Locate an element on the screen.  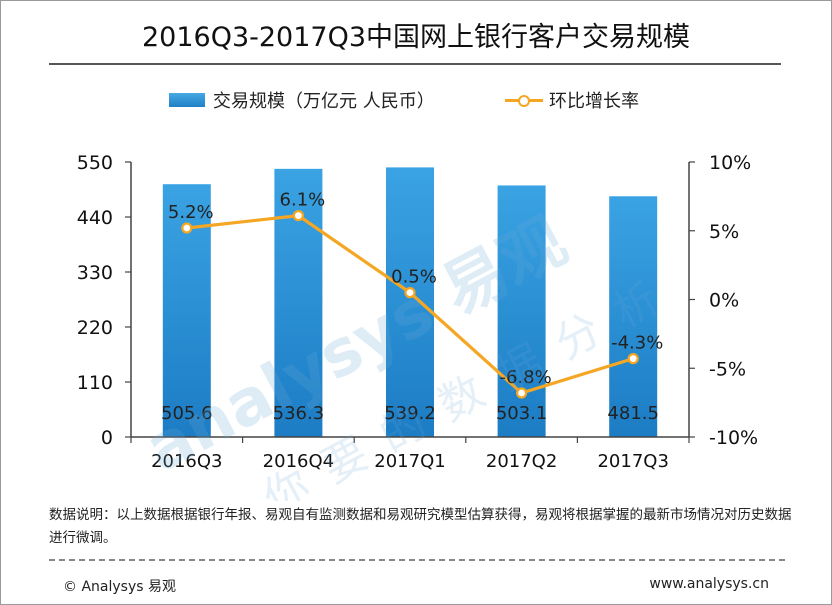
right-tick-label: 10% is located at coordinates (730, 163).